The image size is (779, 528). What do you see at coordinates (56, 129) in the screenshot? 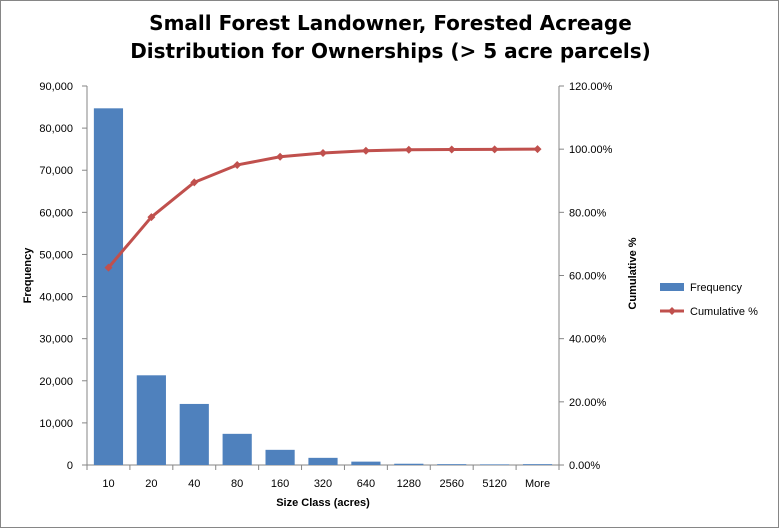
I see `y-tick-label: 80,000` at bounding box center [56, 129].